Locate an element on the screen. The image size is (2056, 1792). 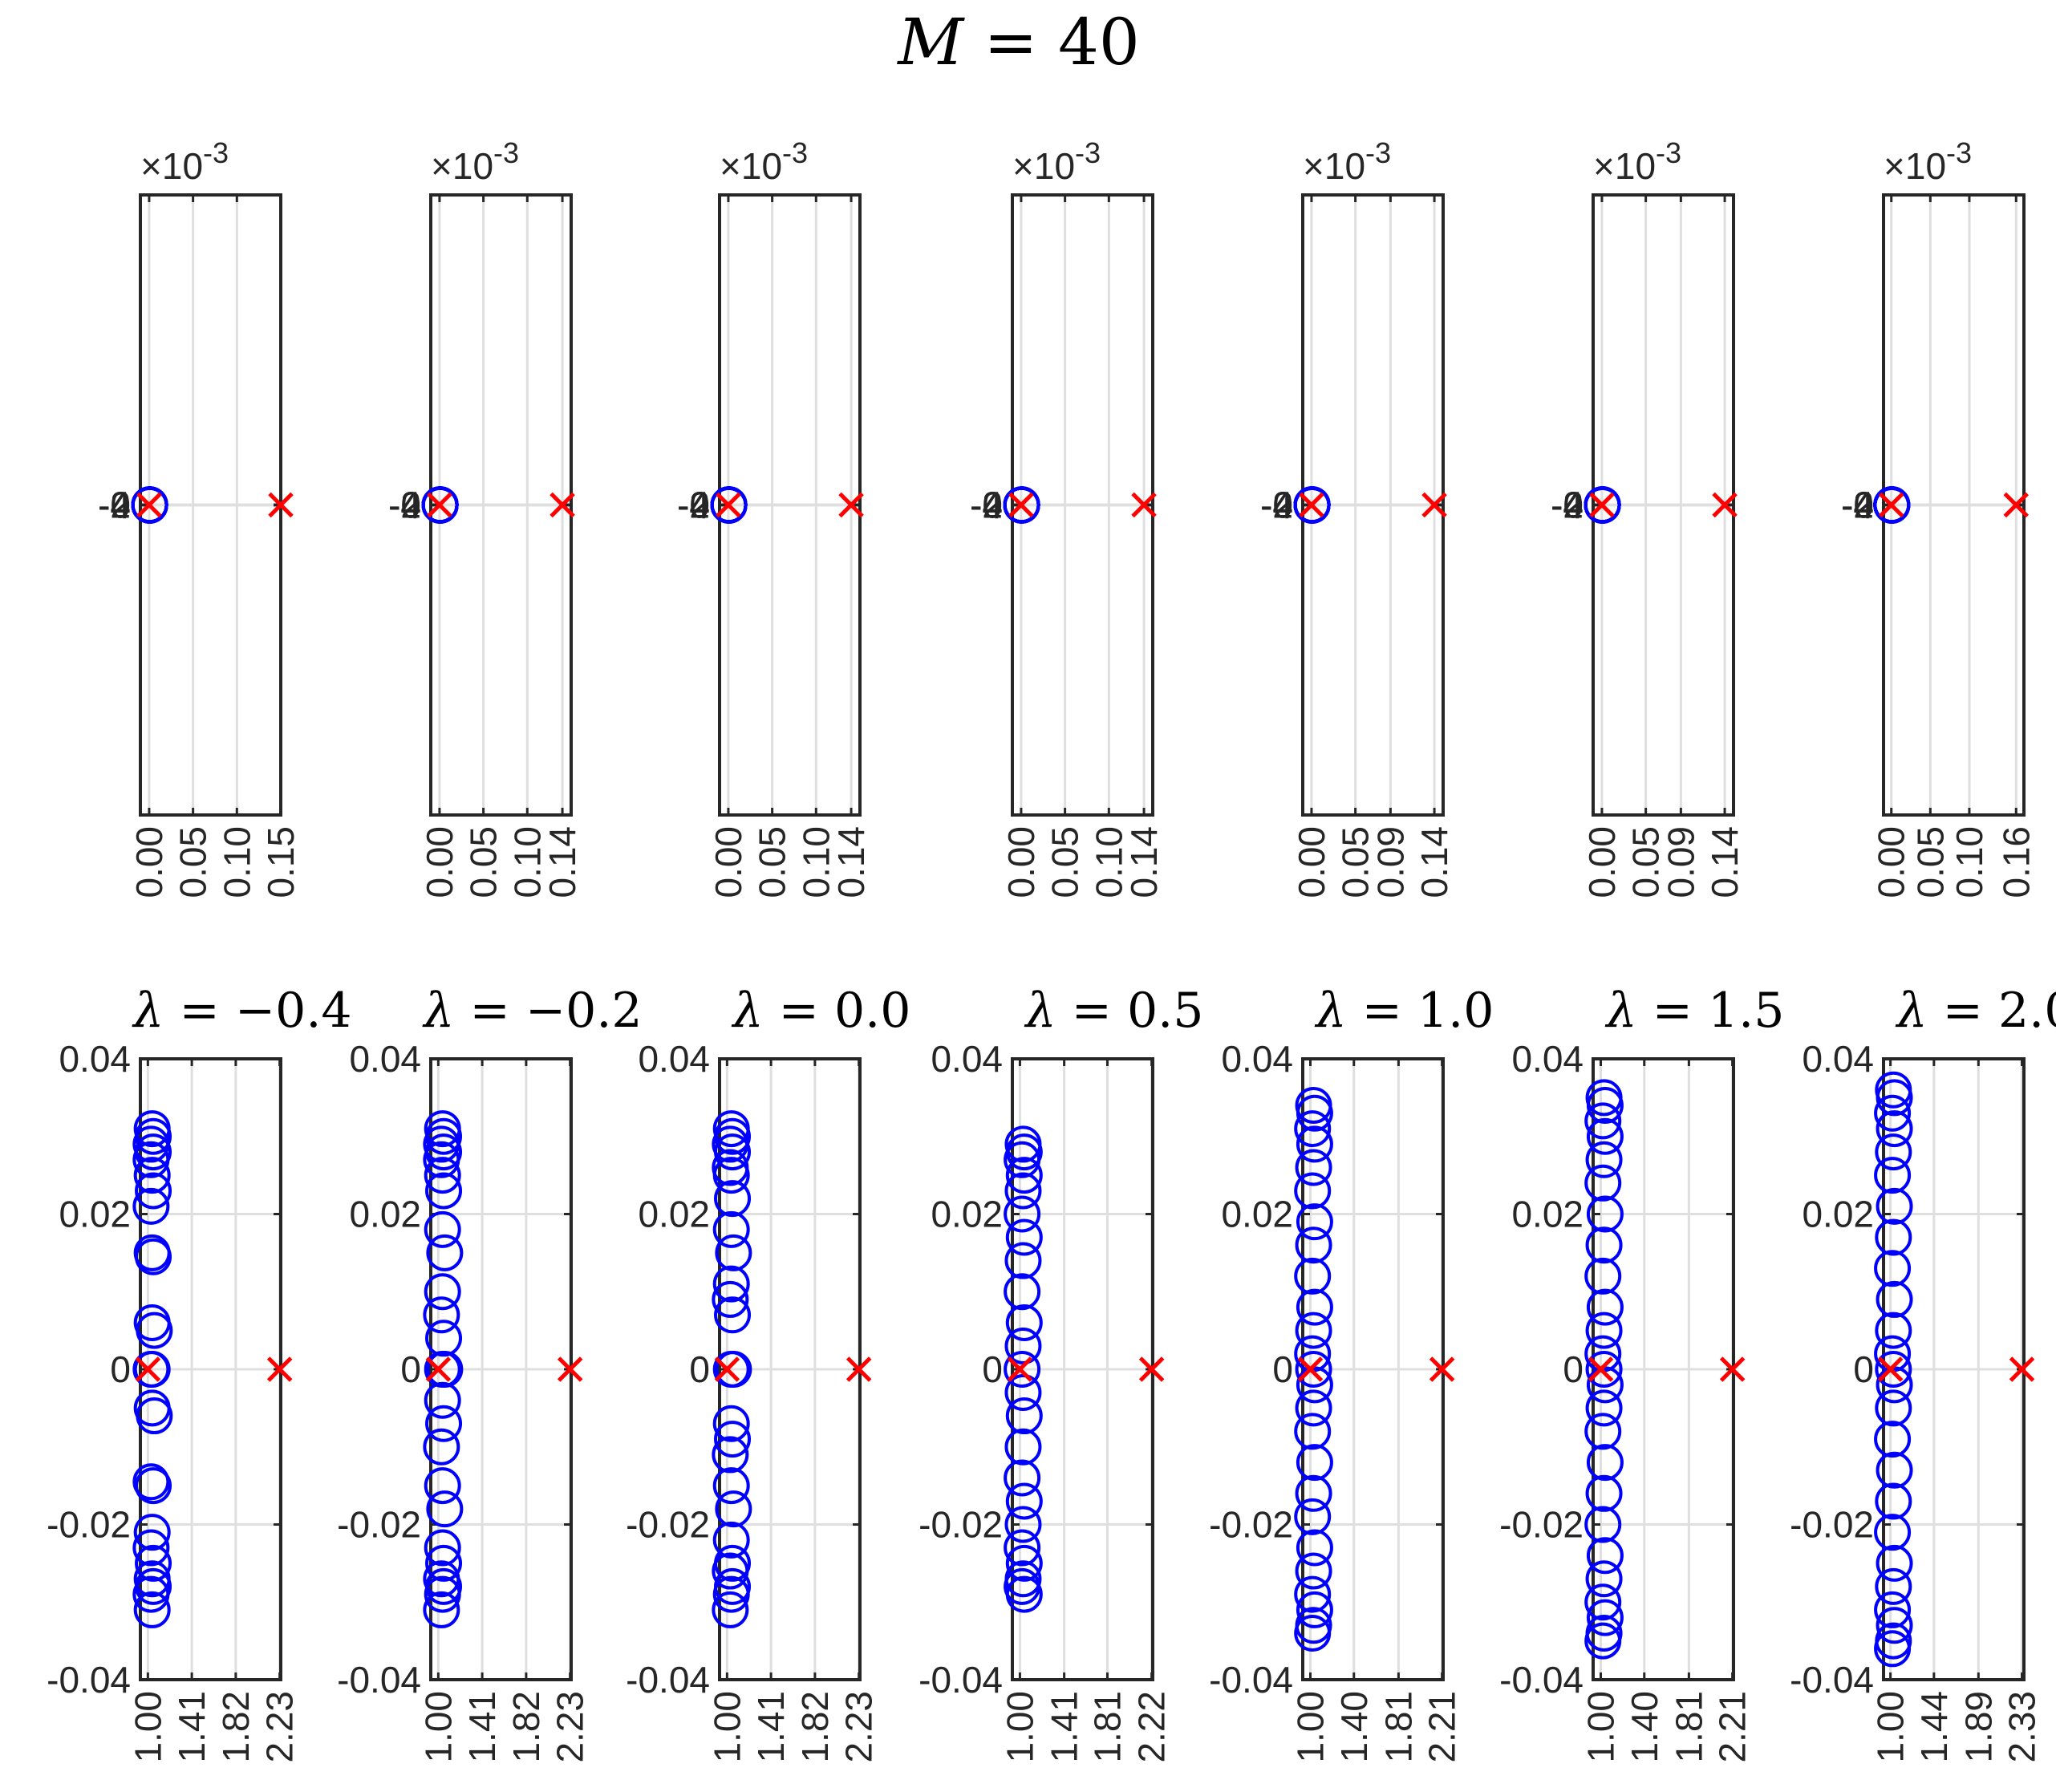
panel-top-5-exponent-label: ×10⁻³ is located at coordinates (1347, 162).